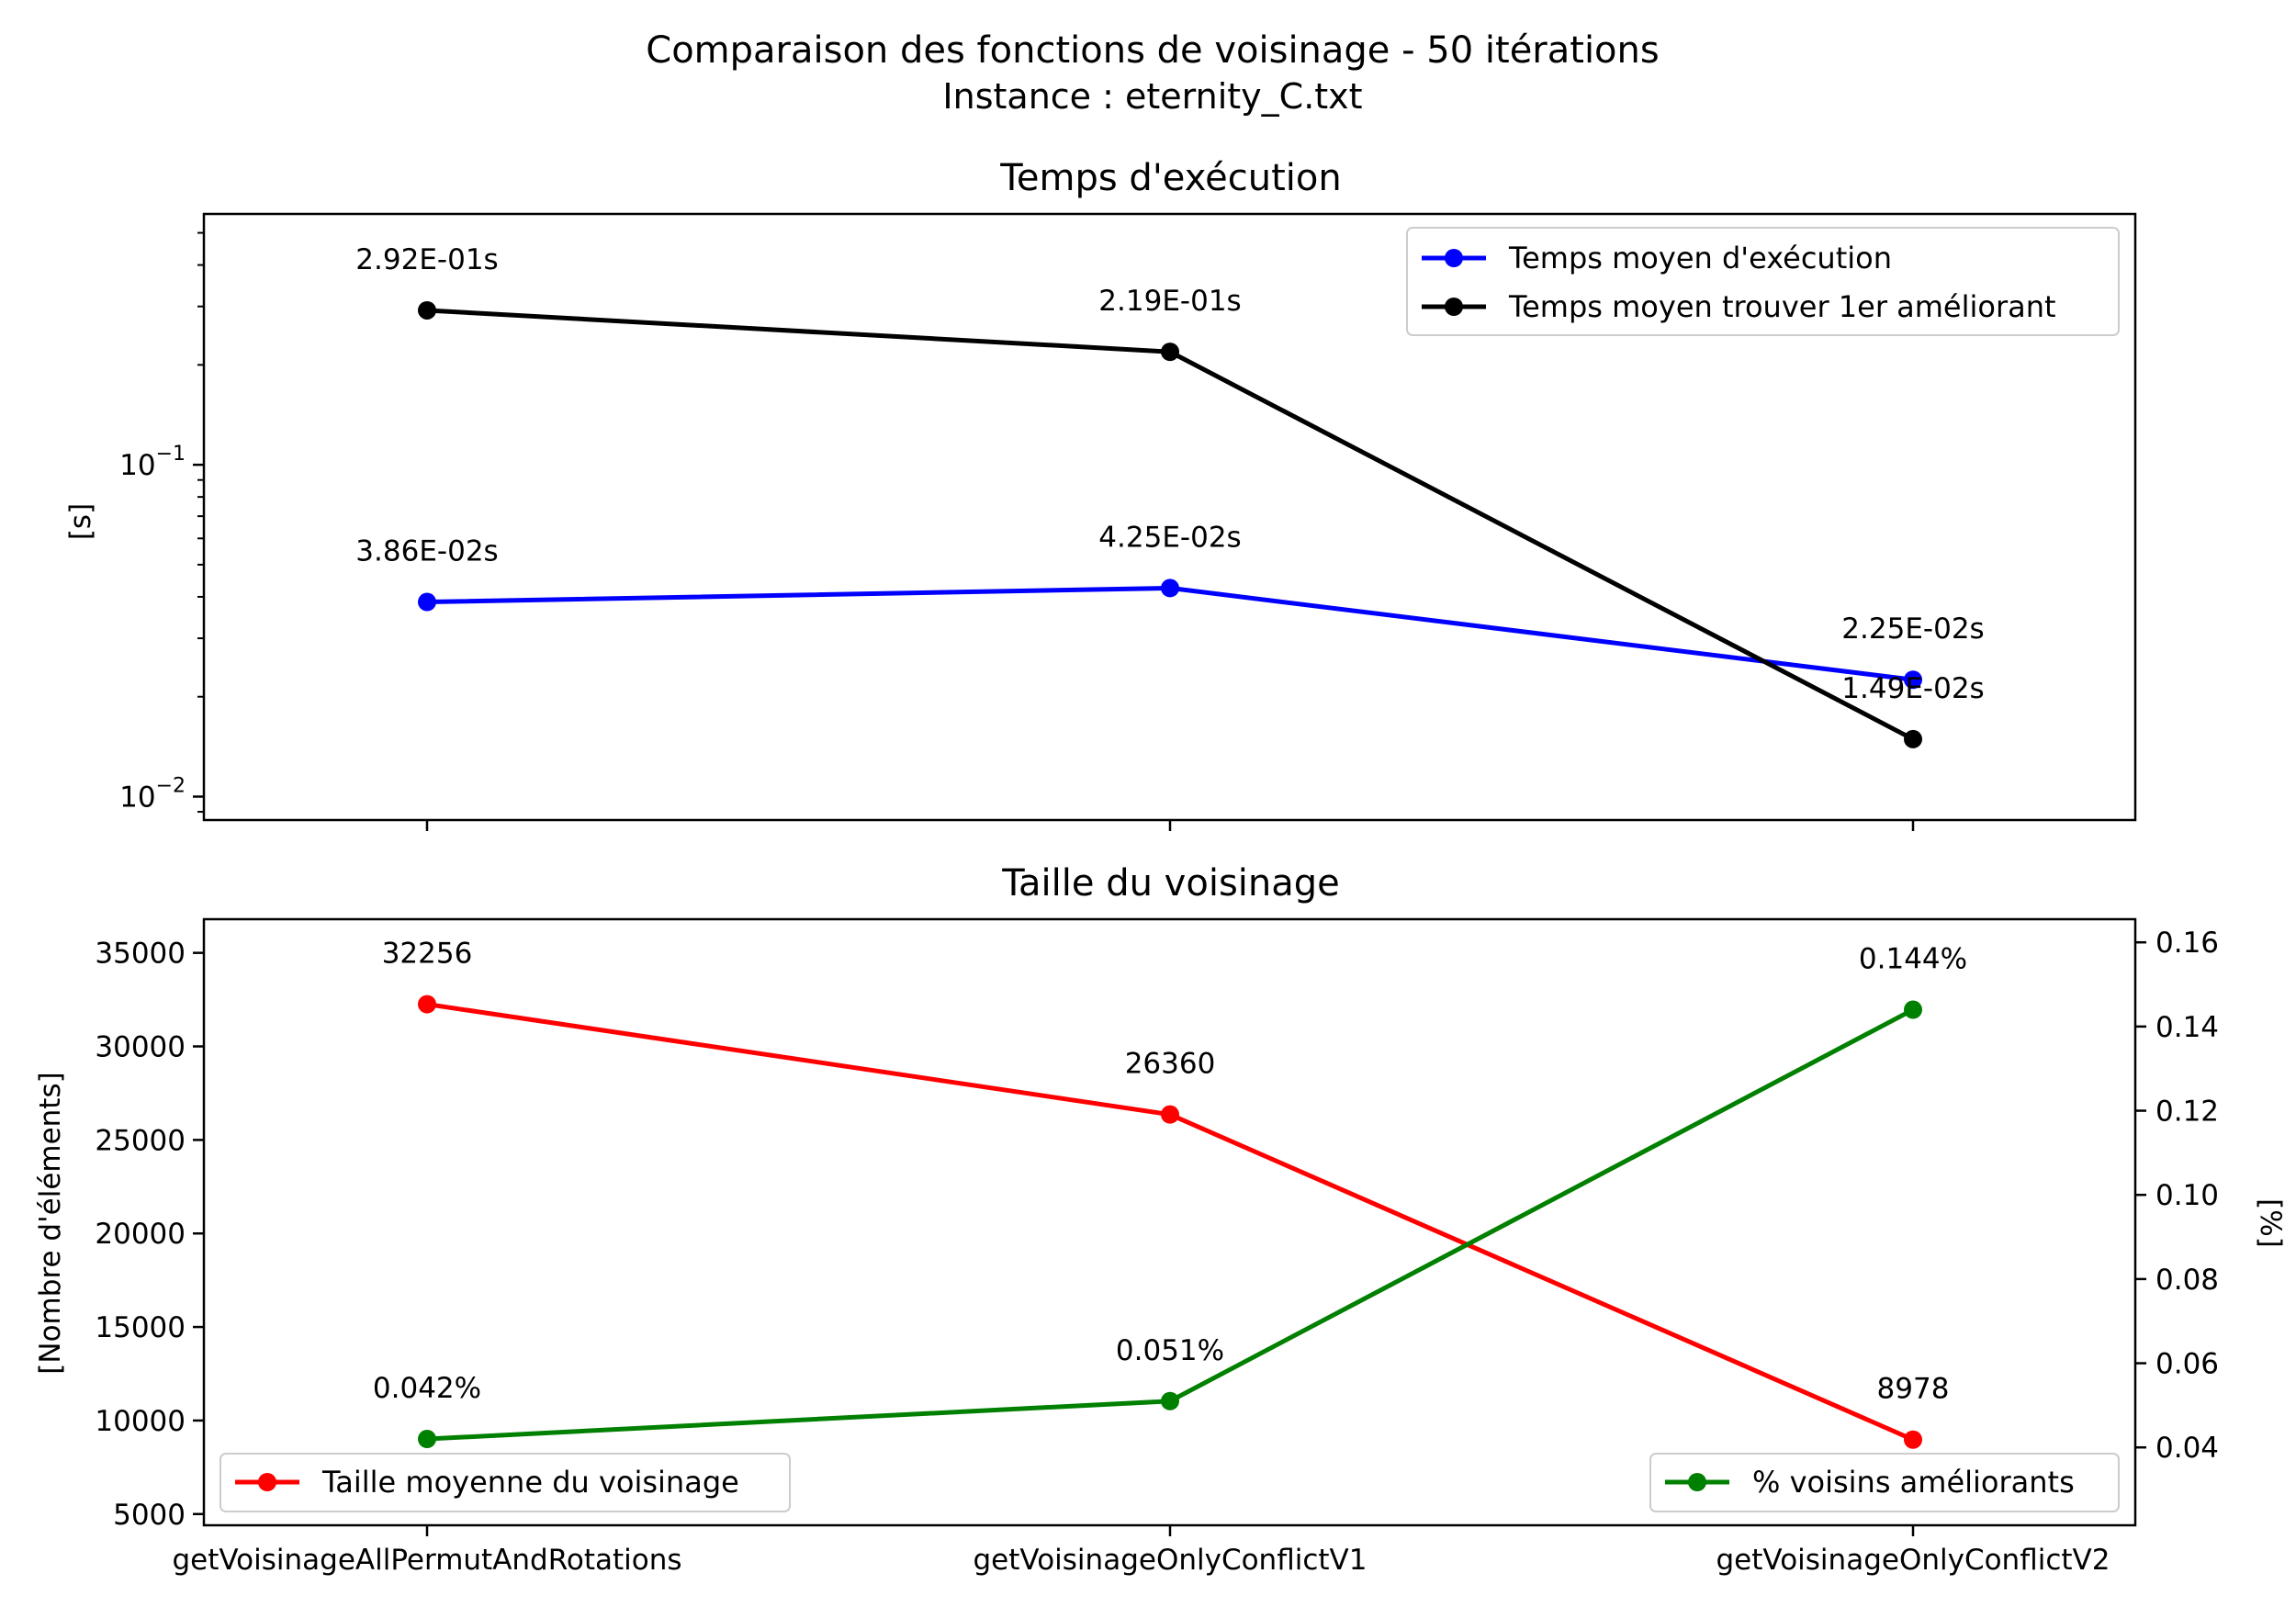 This screenshot has width=2296, height=1607. Describe the element at coordinates (152, 794) in the screenshot. I see `top-y-tick-label: 10⁻²` at that location.